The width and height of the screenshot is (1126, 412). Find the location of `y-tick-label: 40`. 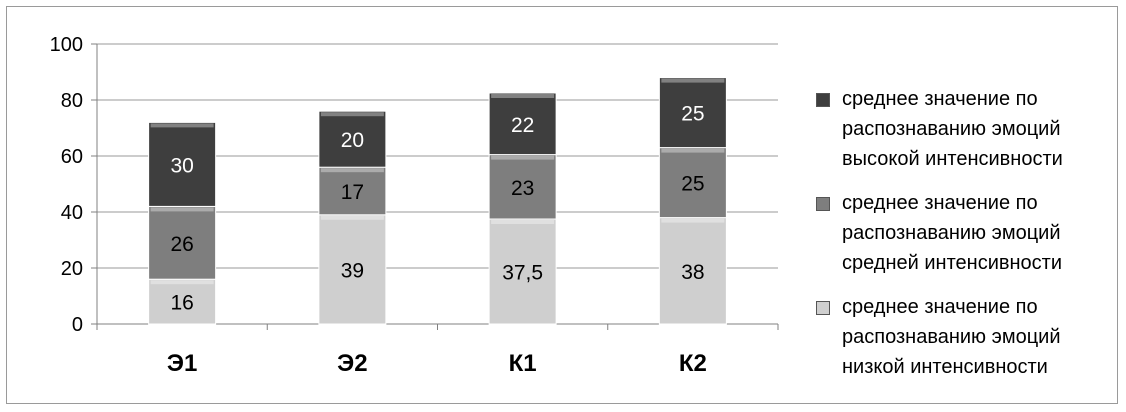

y-tick-label: 40 is located at coordinates (72, 213).